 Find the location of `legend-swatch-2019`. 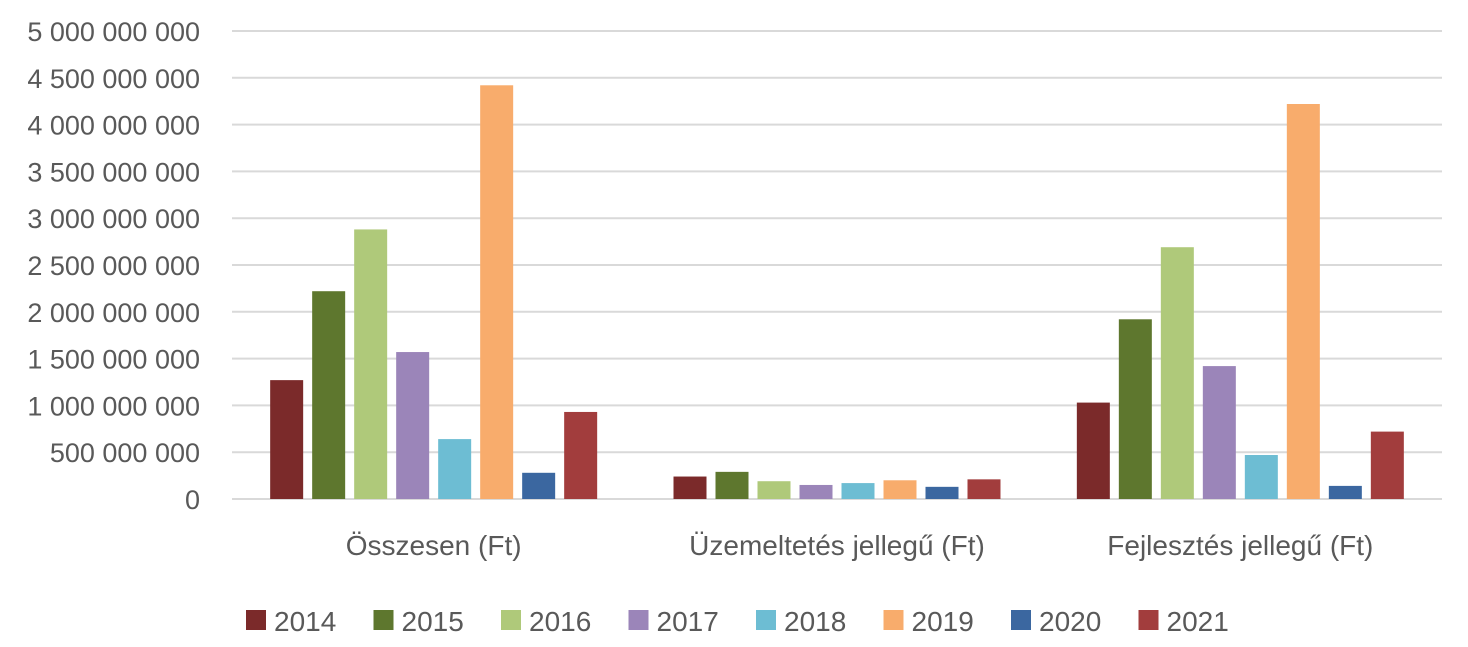

legend-swatch-2019 is located at coordinates (893, 620).